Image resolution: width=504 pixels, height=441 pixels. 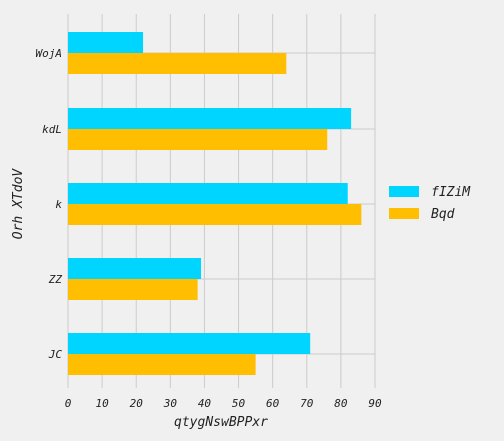 What do you see at coordinates (430, 203) in the screenshot?
I see `legend: fIZiM Bqd` at bounding box center [430, 203].